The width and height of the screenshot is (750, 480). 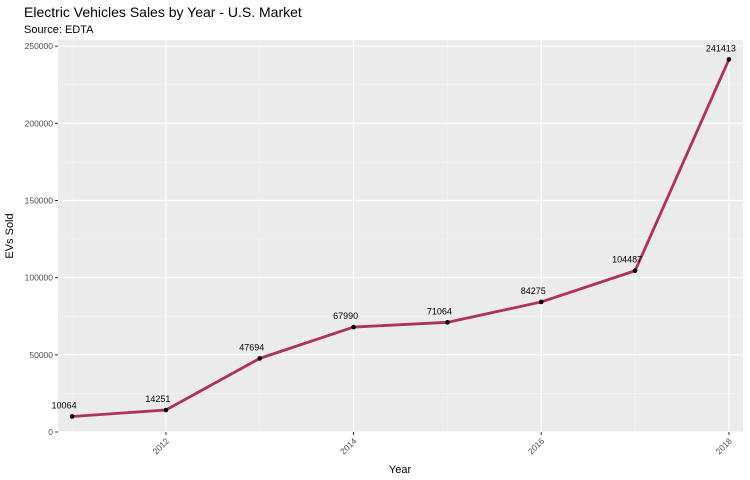 What do you see at coordinates (39, 278) in the screenshot?
I see `y-tick-label: 100000` at bounding box center [39, 278].